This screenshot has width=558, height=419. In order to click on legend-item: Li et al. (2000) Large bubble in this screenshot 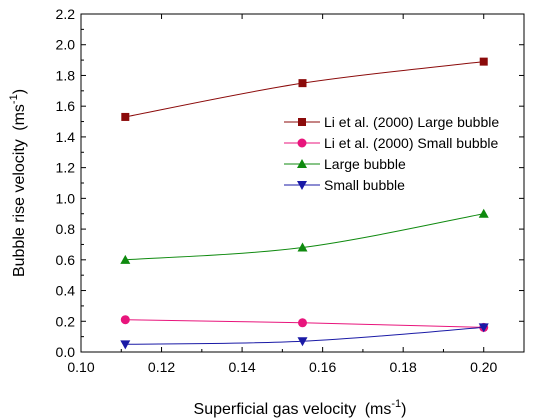, I will do `click(391, 122)`.